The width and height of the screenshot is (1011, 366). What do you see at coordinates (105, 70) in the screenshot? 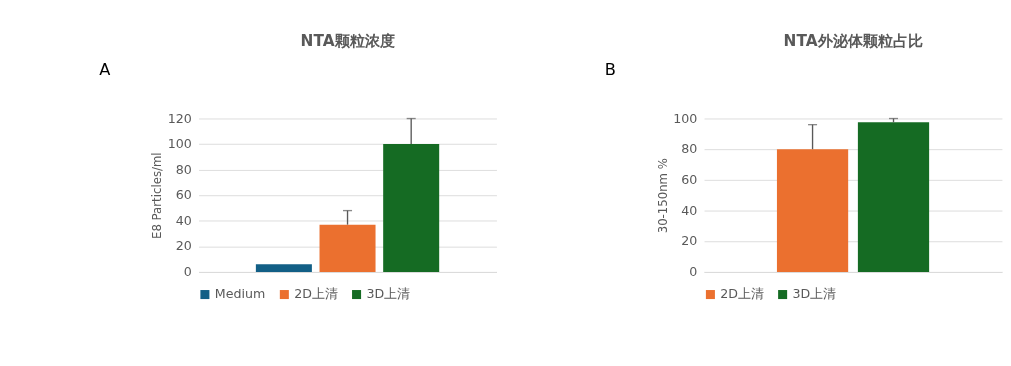
I see `text: A` at bounding box center [105, 70].